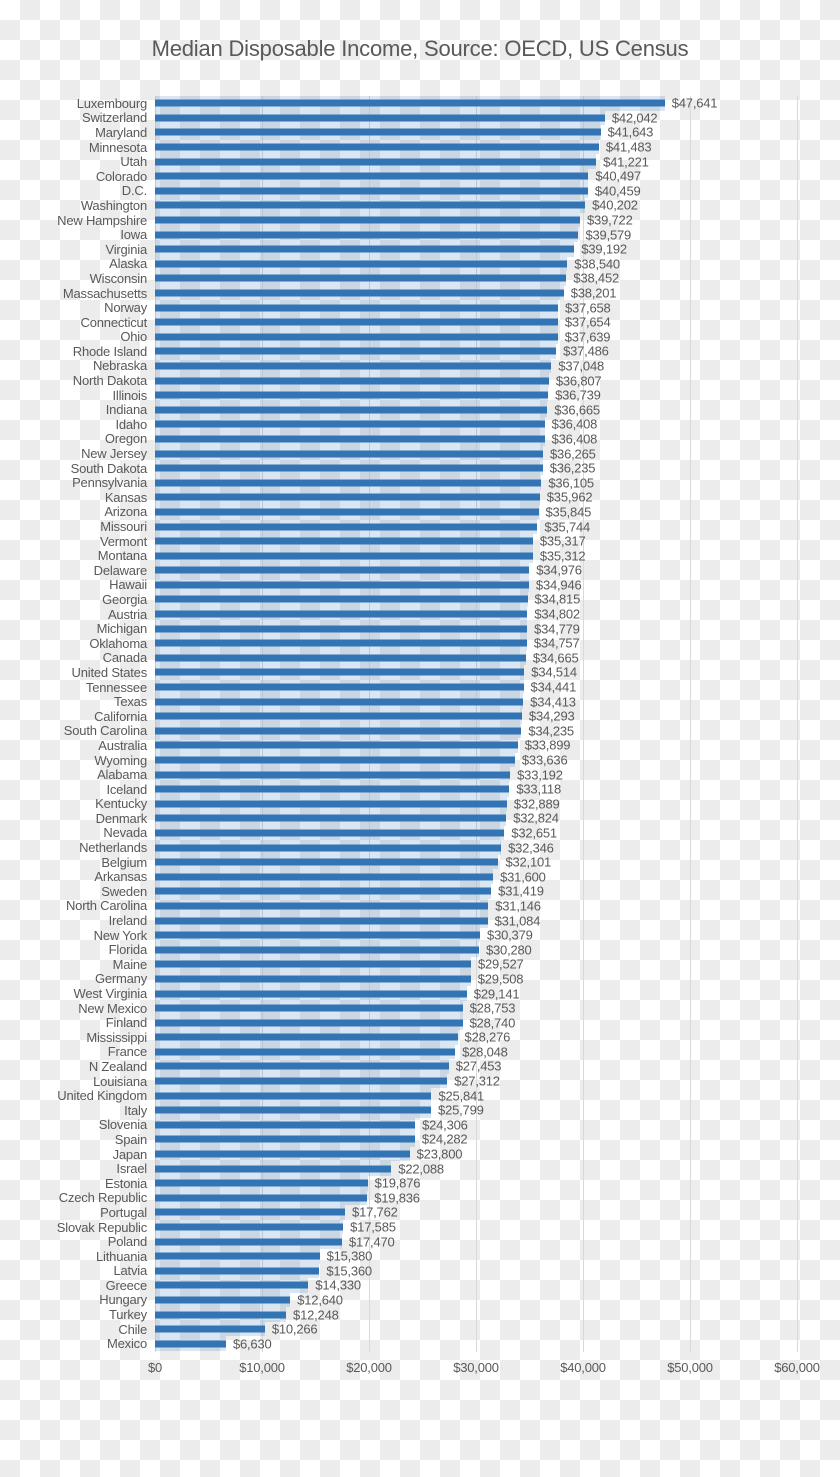 Image resolution: width=840 pixels, height=1477 pixels. Describe the element at coordinates (109, 468) in the screenshot. I see `category-label: South Dakota` at that location.